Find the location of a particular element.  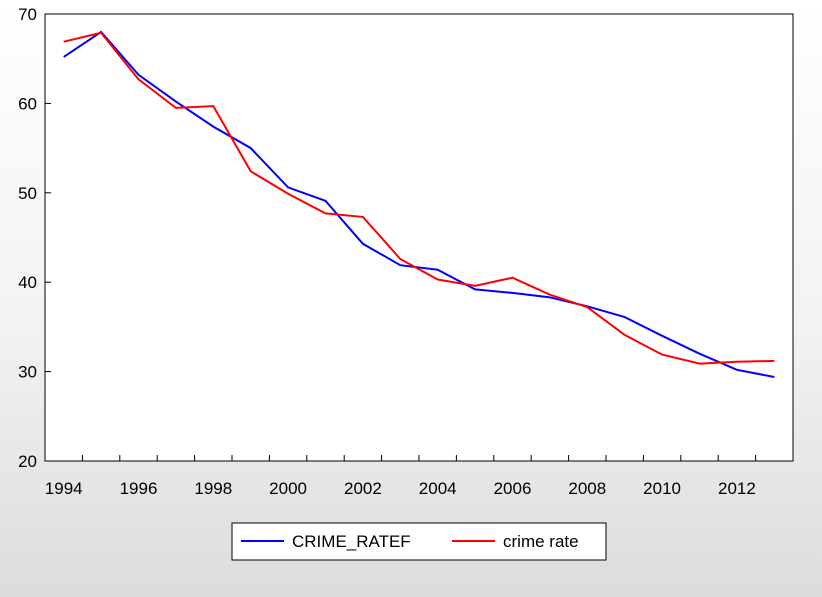

x-tick-label: 2006 is located at coordinates (513, 488).